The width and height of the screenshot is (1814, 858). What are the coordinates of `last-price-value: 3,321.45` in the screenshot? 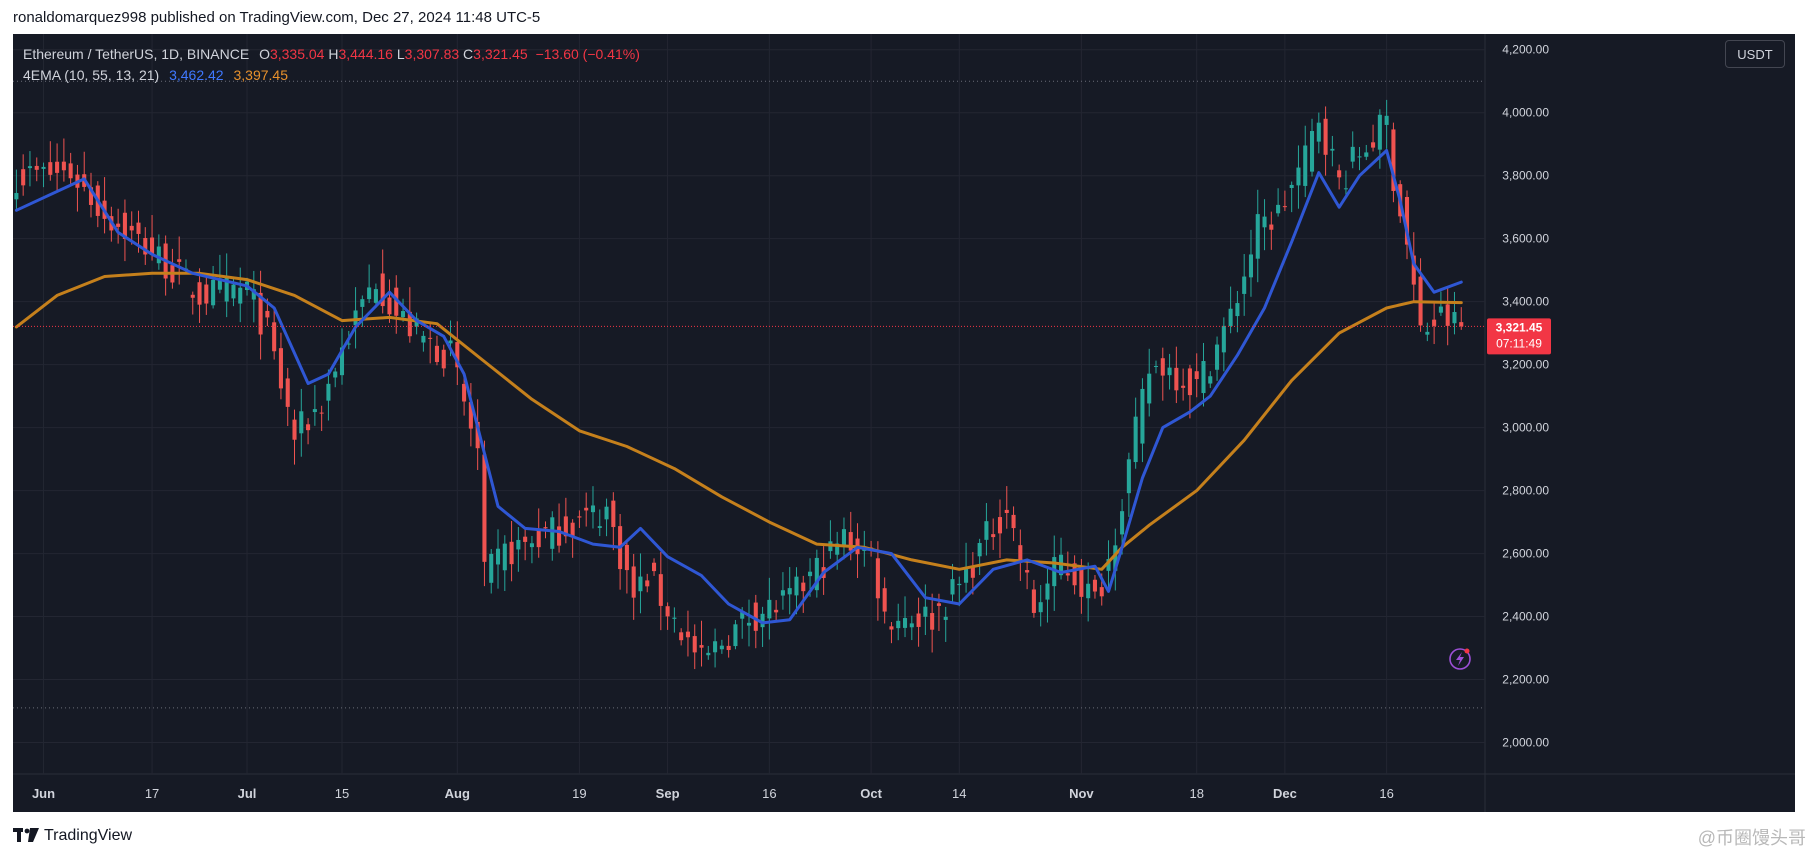 It's located at (1519, 327).